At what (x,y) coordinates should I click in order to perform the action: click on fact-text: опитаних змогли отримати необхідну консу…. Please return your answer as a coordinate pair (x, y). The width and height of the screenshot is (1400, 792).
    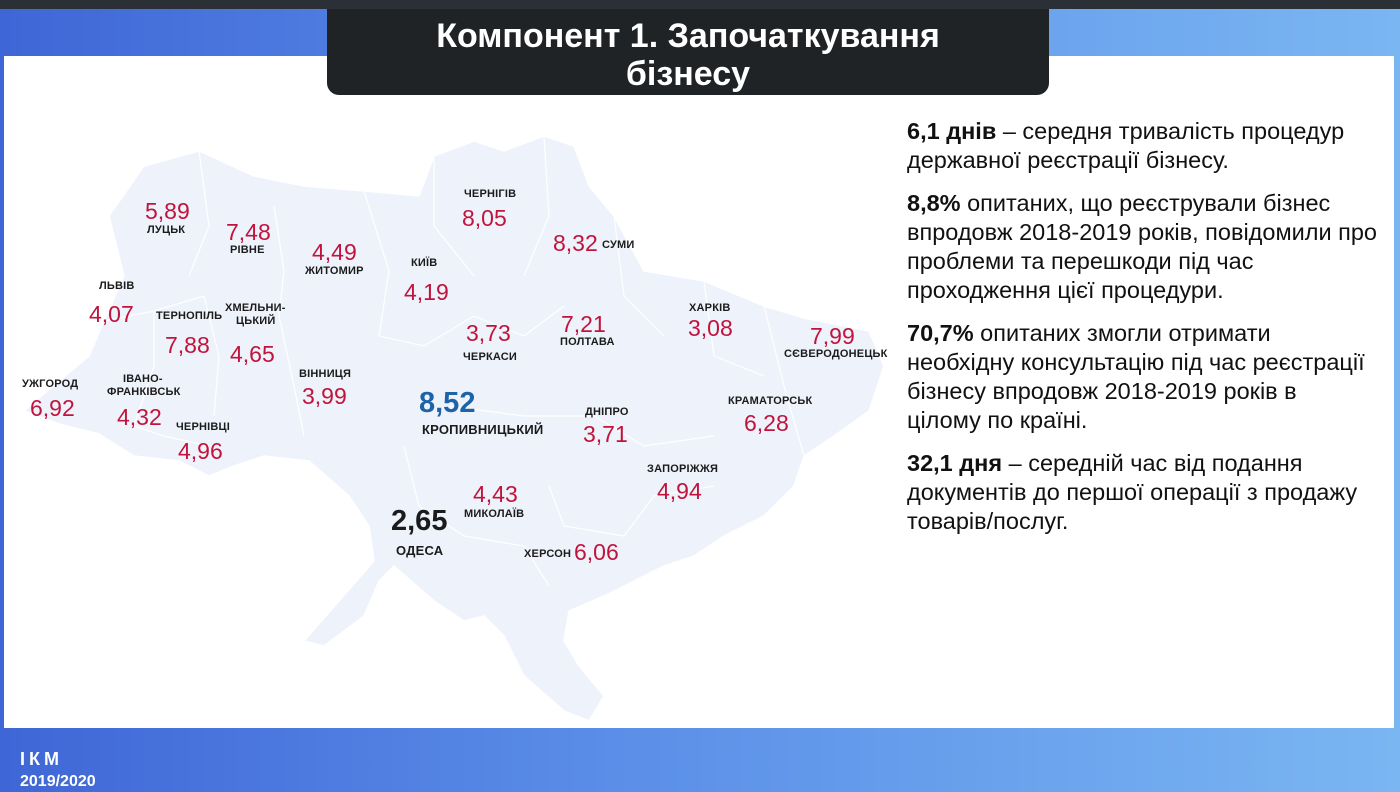
    Looking at the image, I should click on (1136, 376).